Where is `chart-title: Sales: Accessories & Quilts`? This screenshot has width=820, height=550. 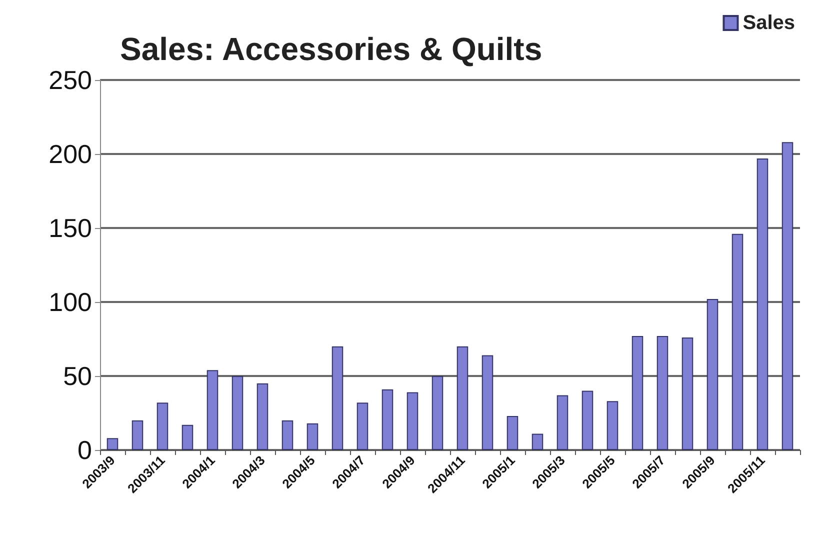 chart-title: Sales: Accessories & Quilts is located at coordinates (331, 49).